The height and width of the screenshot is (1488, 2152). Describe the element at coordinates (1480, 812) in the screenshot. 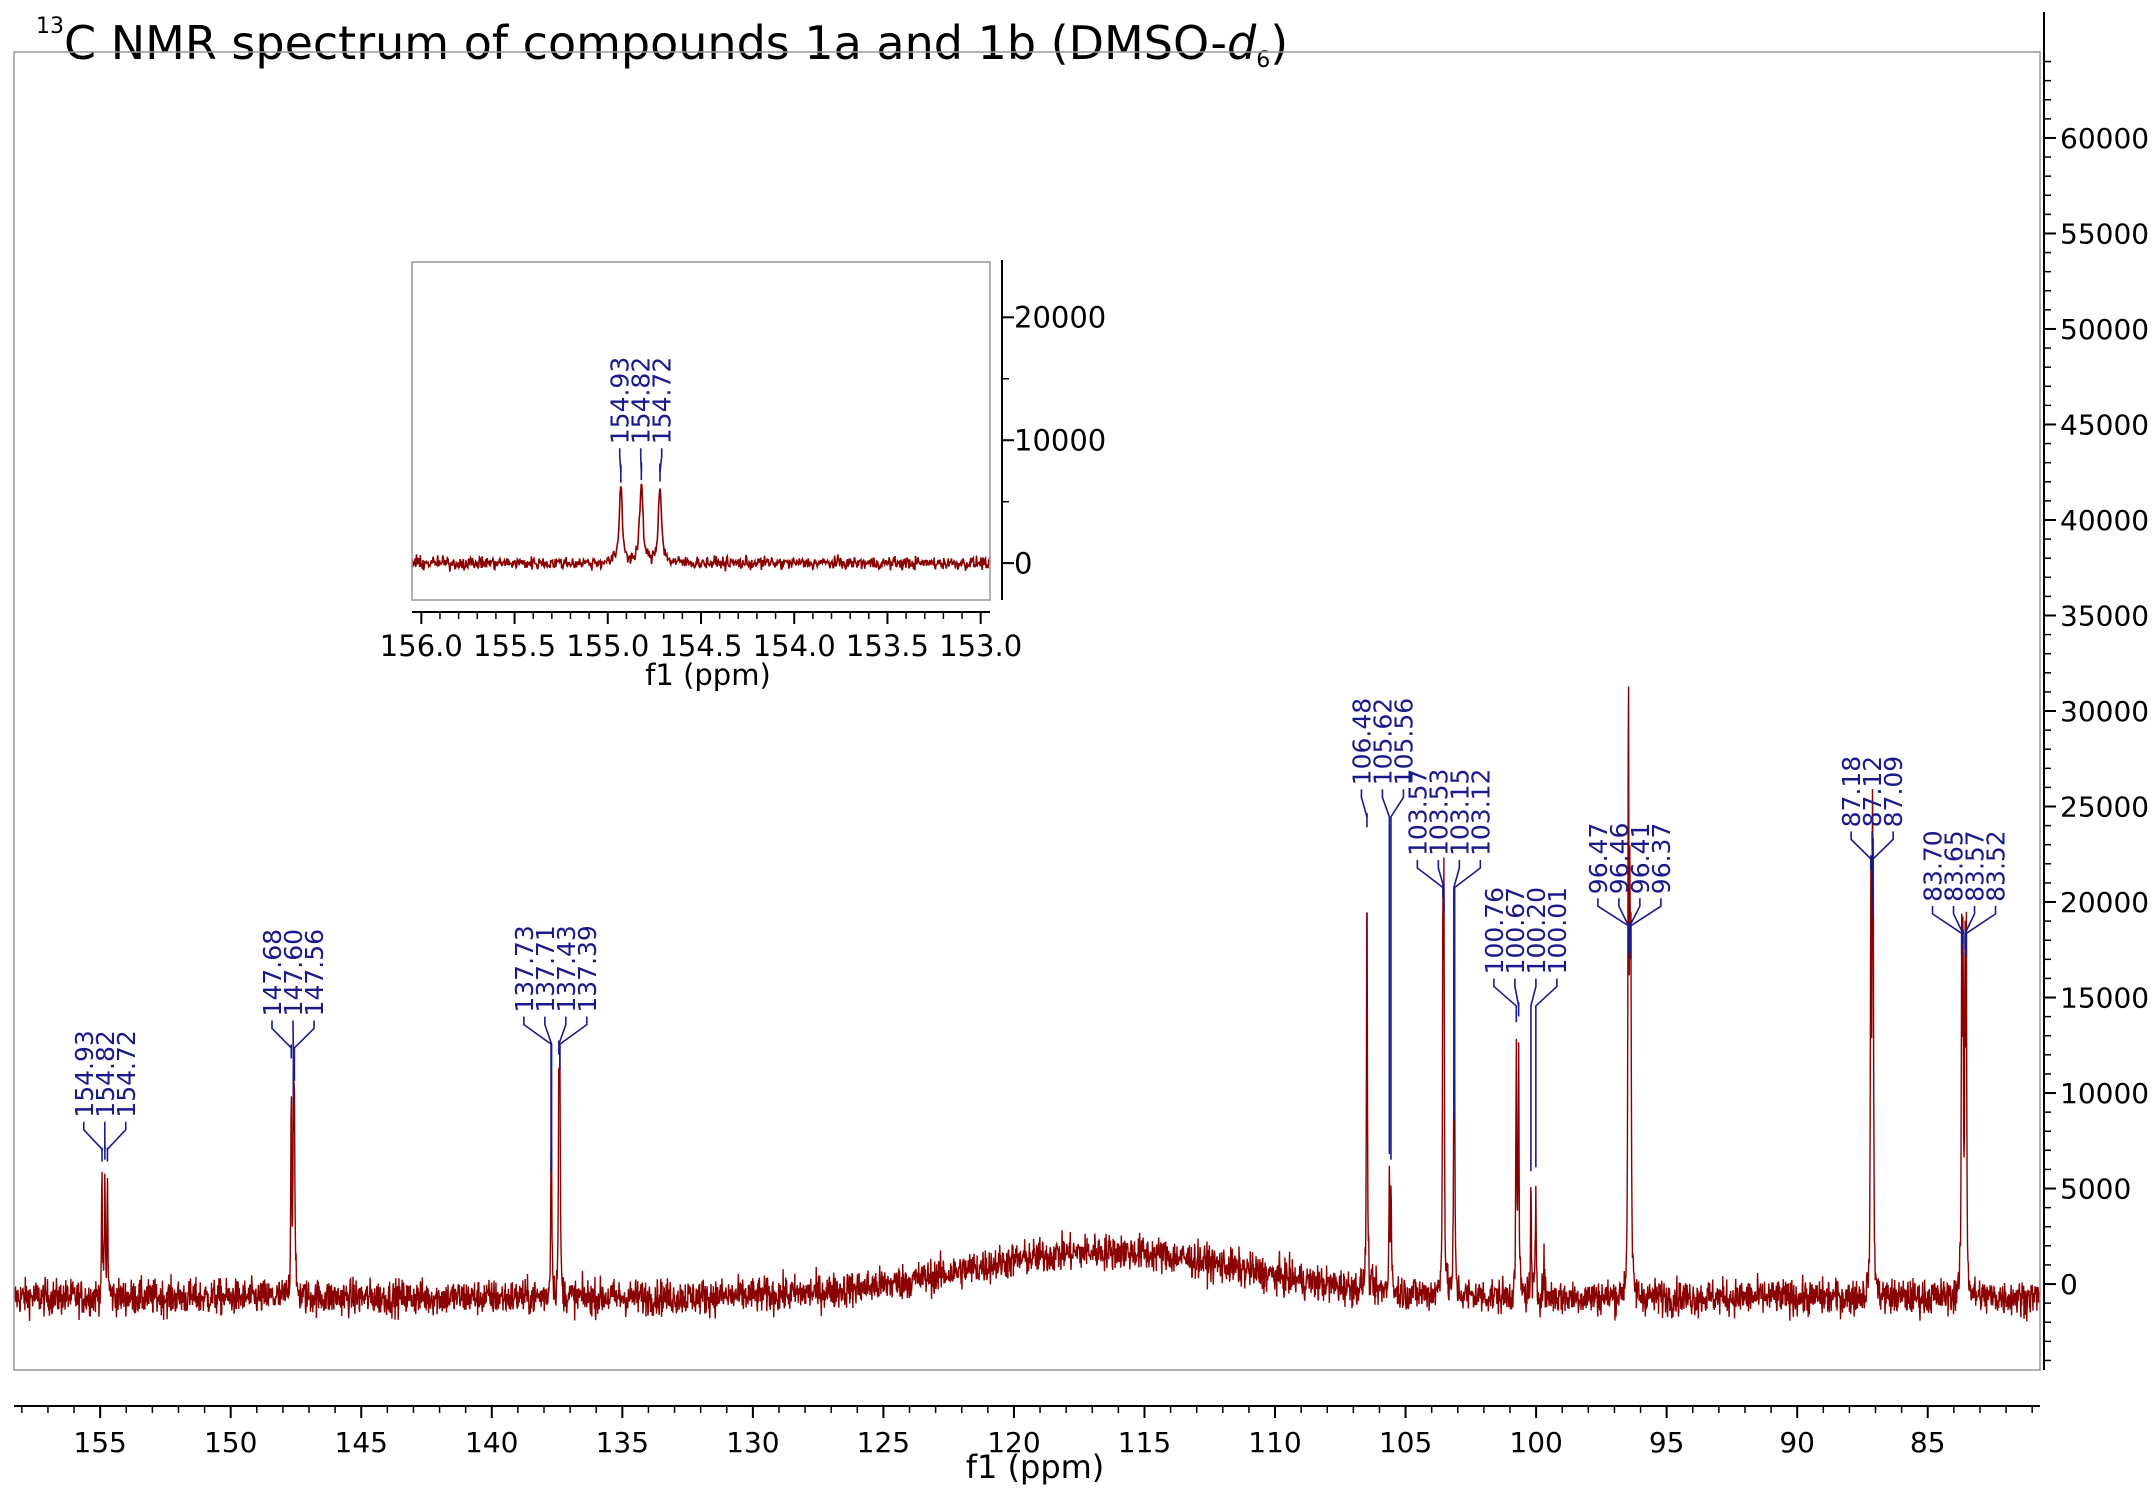

I see `main-peak-label: 103.12` at that location.